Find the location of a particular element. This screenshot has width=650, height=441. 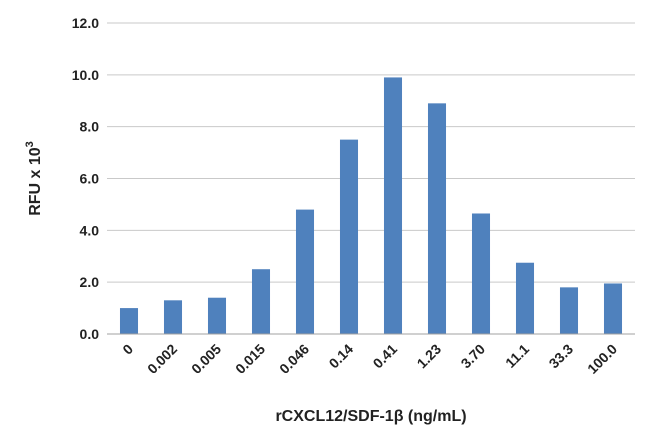

y-tick-label: 0.0 is located at coordinates (90, 334).